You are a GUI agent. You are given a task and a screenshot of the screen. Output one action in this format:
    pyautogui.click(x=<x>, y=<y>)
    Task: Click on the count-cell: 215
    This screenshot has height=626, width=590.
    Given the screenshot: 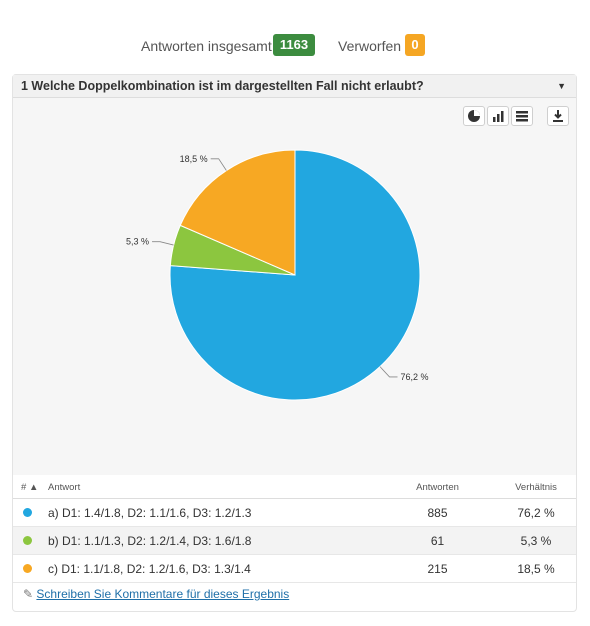 What is the action you would take?
    pyautogui.click(x=437, y=568)
    